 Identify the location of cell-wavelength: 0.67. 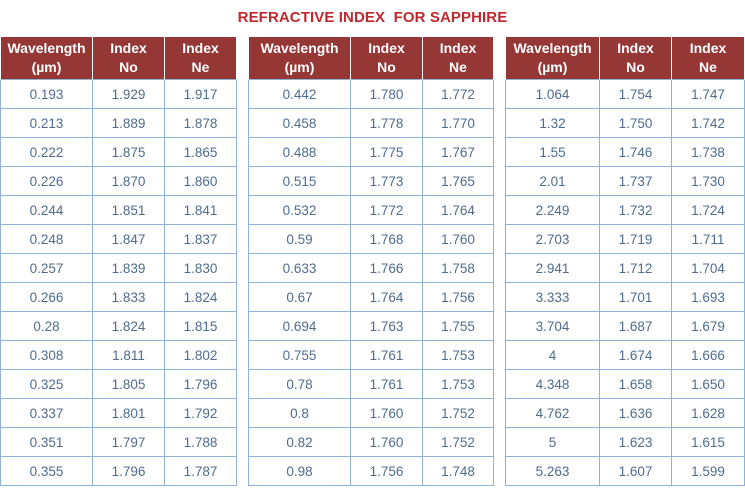
(299, 297).